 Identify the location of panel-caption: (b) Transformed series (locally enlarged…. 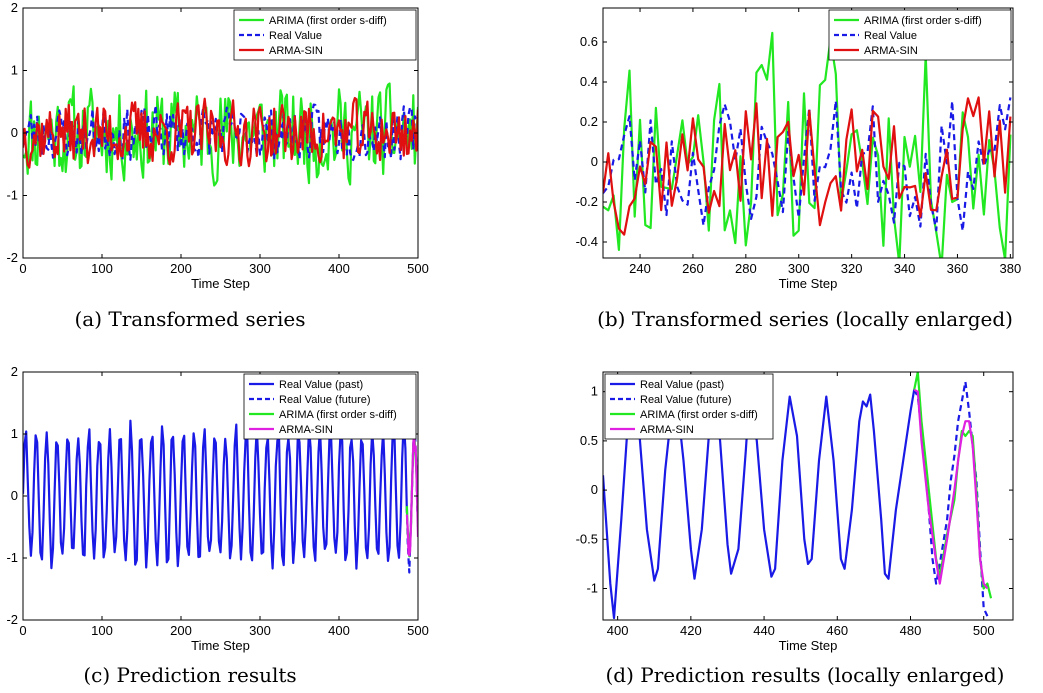
(805, 319).